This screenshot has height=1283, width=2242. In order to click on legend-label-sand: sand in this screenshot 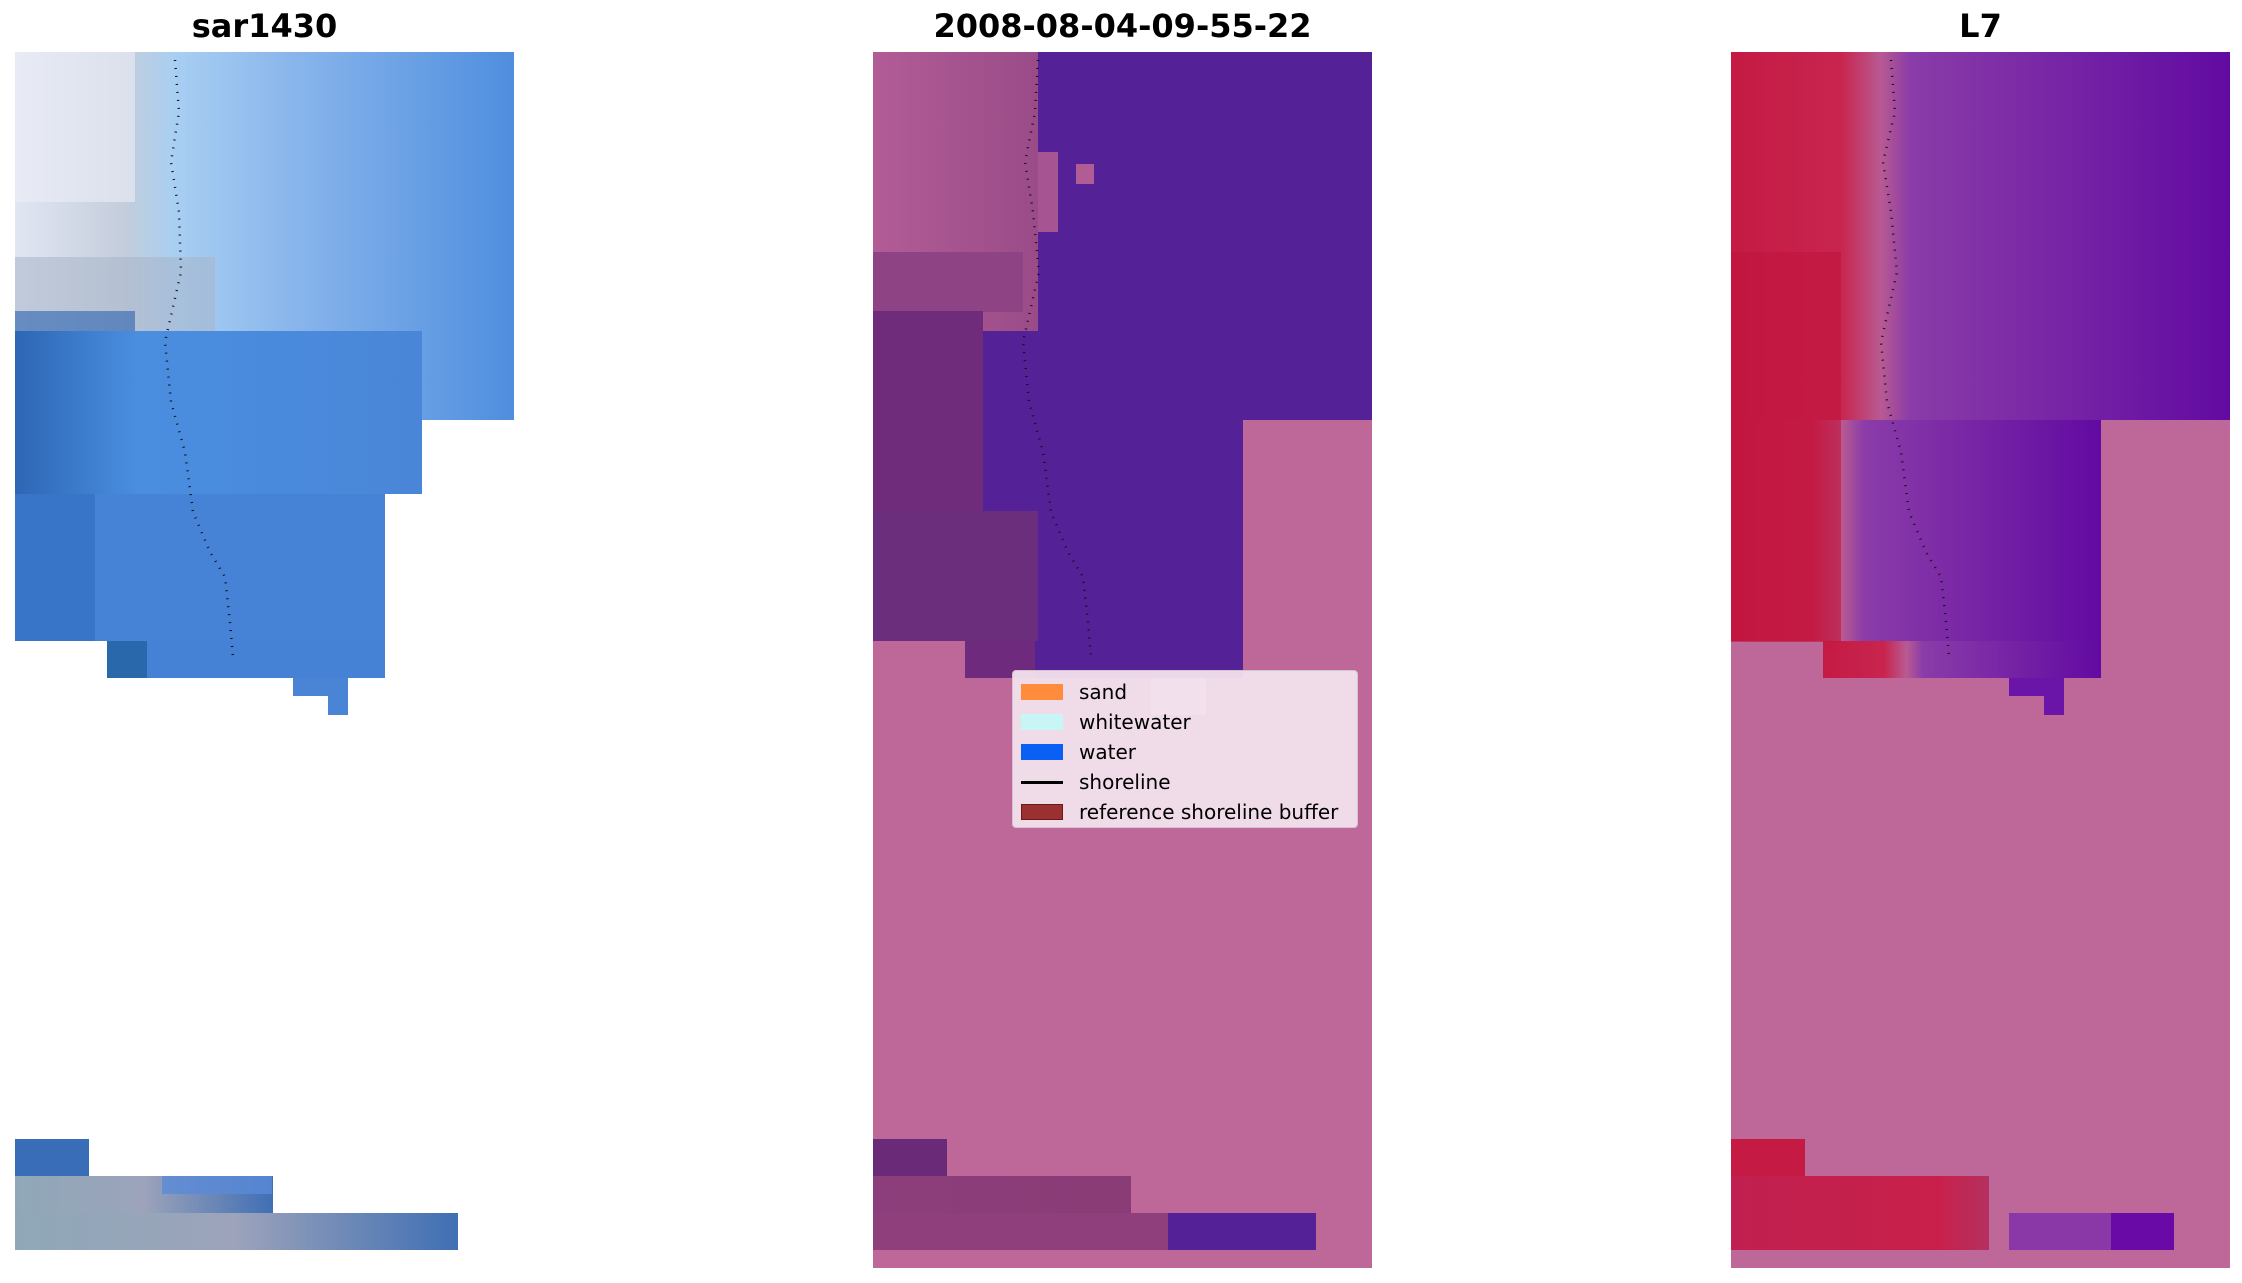, I will do `click(1103, 692)`.